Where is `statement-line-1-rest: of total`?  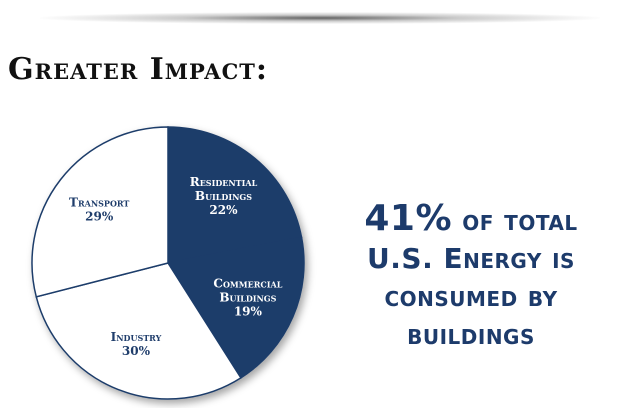 statement-line-1-rest: of total is located at coordinates (520, 220).